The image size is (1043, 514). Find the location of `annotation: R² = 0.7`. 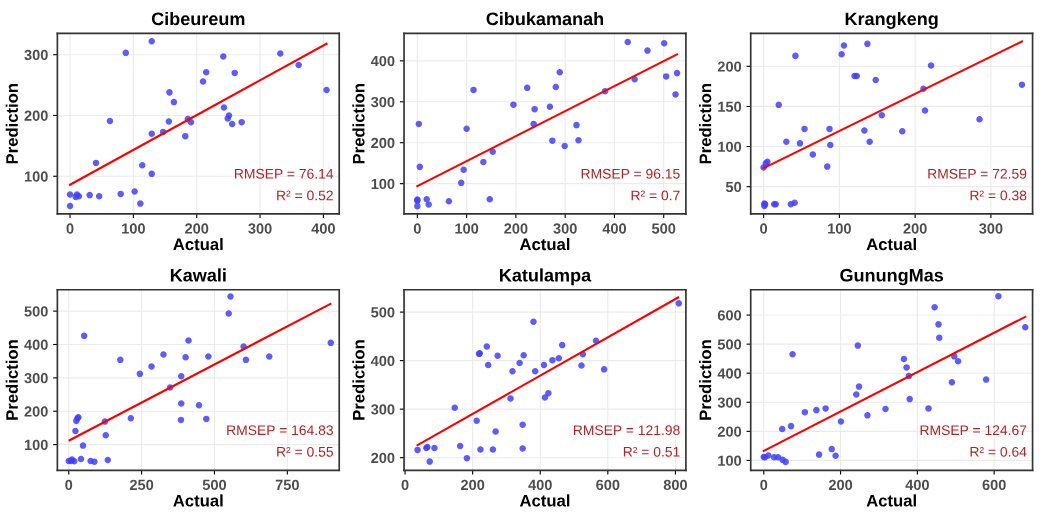

annotation: R² = 0.7 is located at coordinates (655, 195).